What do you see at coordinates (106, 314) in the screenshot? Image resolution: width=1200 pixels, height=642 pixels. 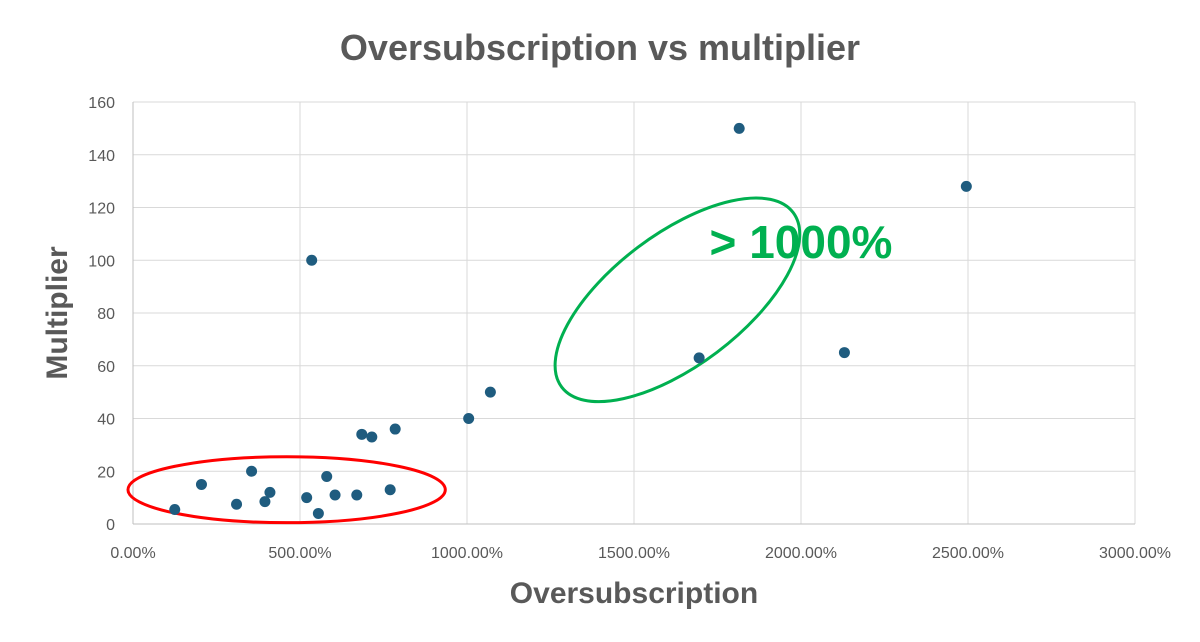 I see `y-tick-label: 80` at bounding box center [106, 314].